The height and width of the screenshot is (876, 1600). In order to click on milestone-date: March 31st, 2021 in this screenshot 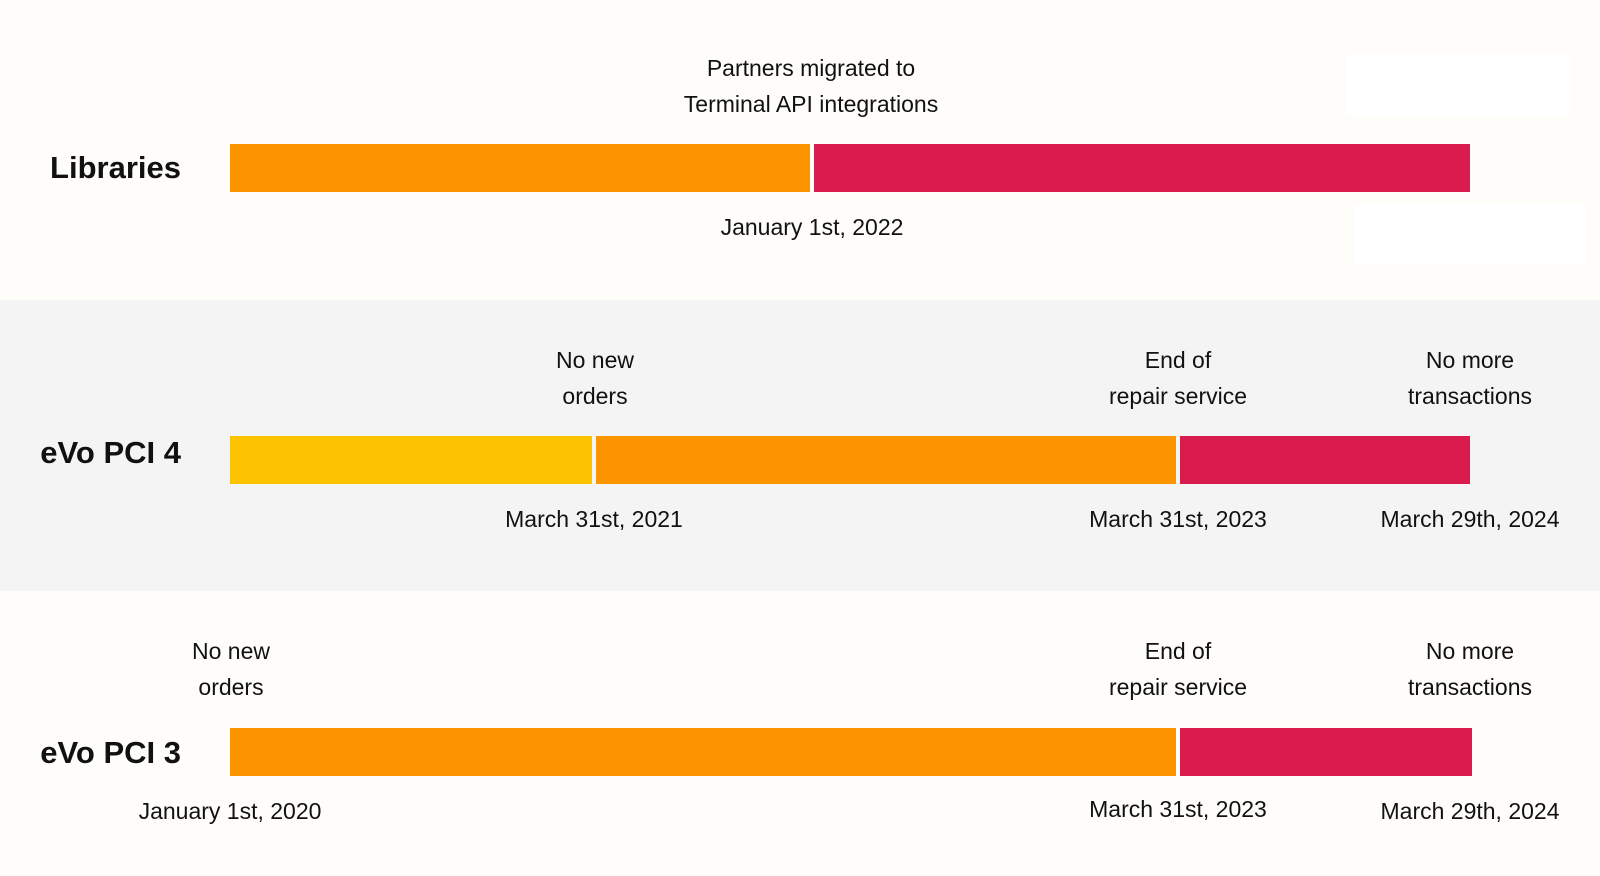, I will do `click(594, 519)`.